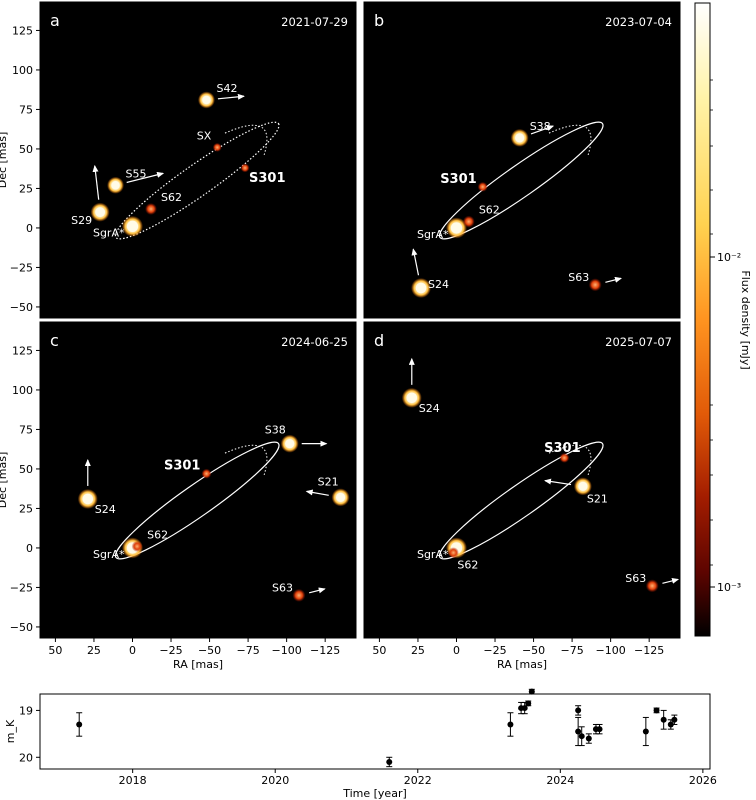 The image size is (756, 800). What do you see at coordinates (745, 319) in the screenshot?
I see `colorbar-label: Flux density [mJy]` at bounding box center [745, 319].